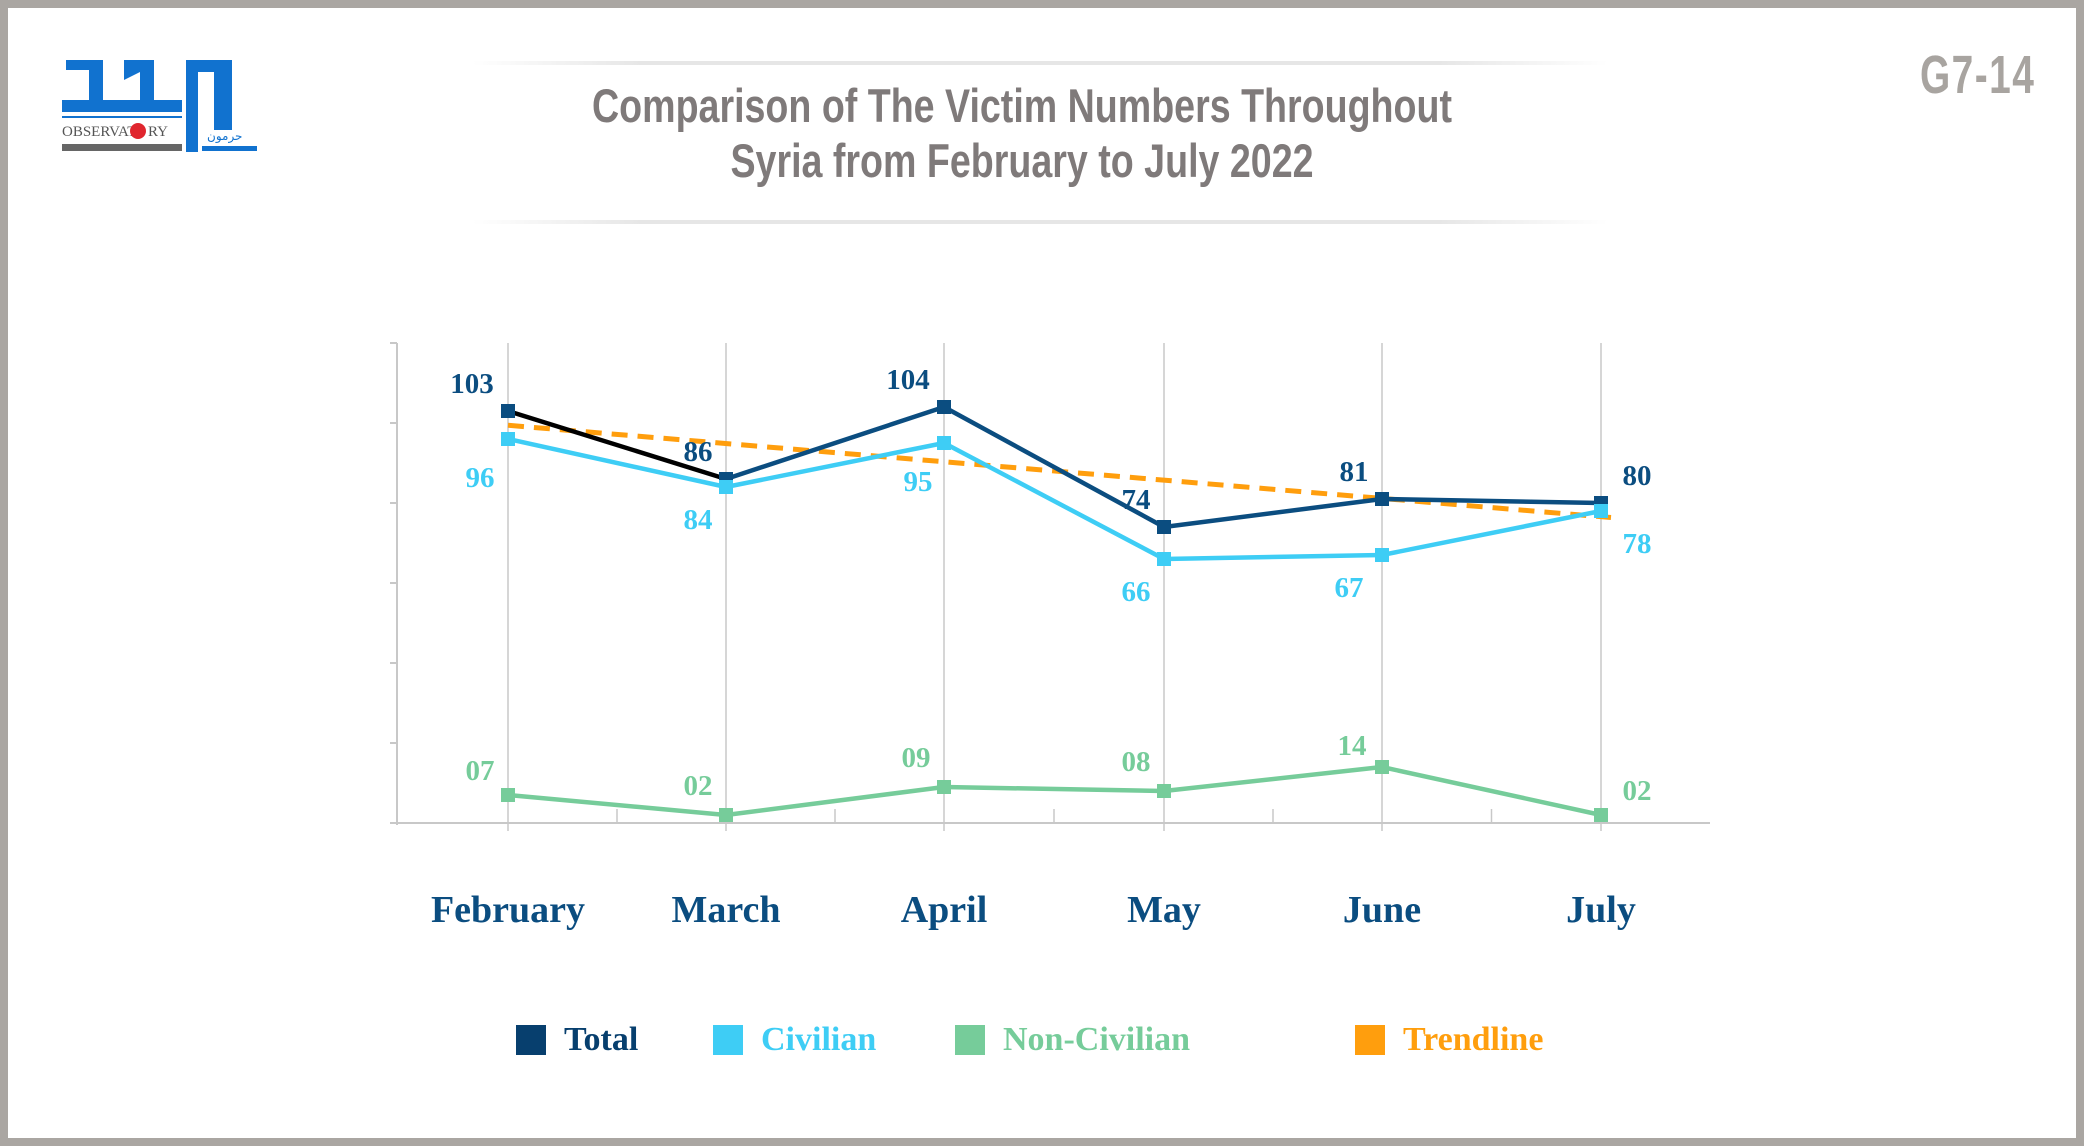  What do you see at coordinates (508, 910) in the screenshot?
I see `x-tick-label: February` at bounding box center [508, 910].